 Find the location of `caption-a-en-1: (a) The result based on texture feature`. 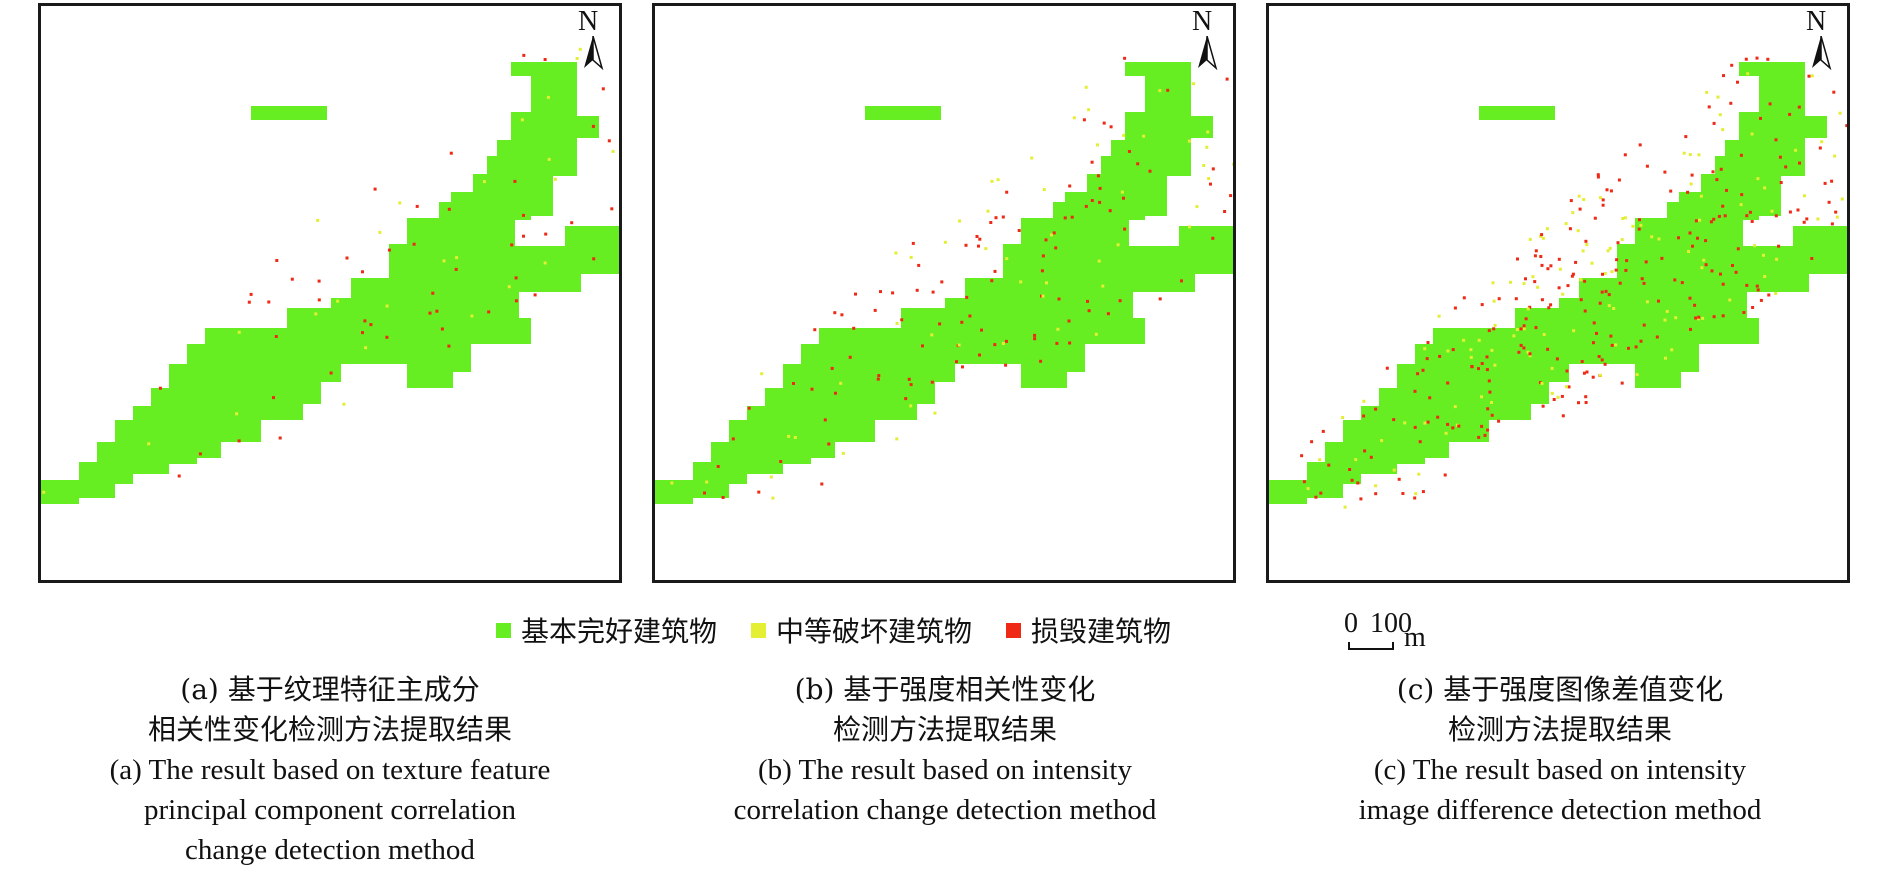

caption-a-en-1: (a) The result based on texture feature is located at coordinates (330, 770).